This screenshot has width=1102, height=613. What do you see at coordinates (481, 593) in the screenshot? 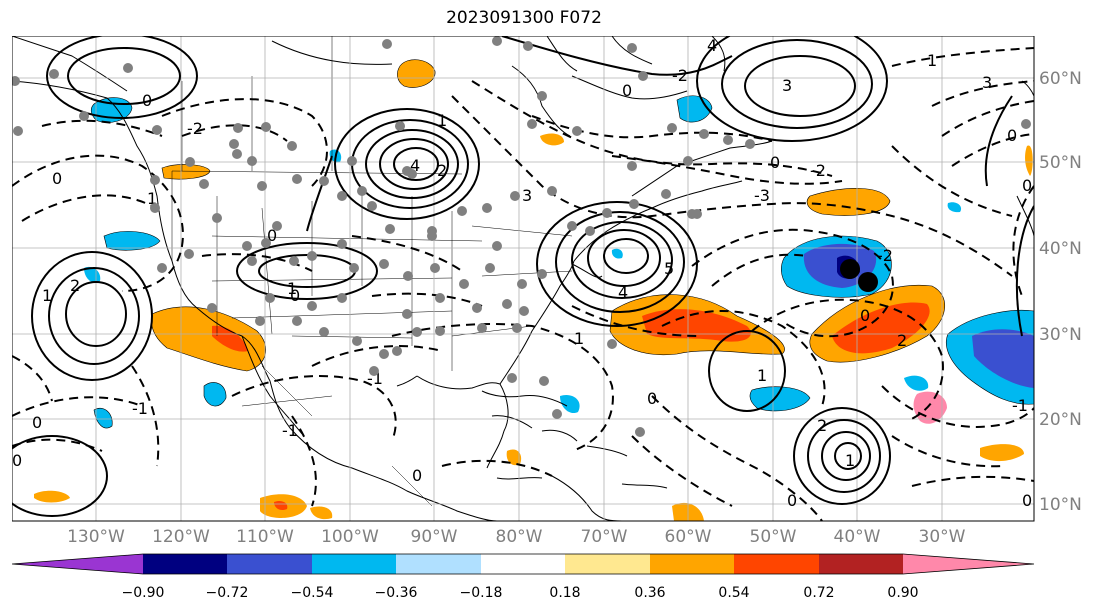
I see `colorbar-tick: −0.18` at bounding box center [481, 593].